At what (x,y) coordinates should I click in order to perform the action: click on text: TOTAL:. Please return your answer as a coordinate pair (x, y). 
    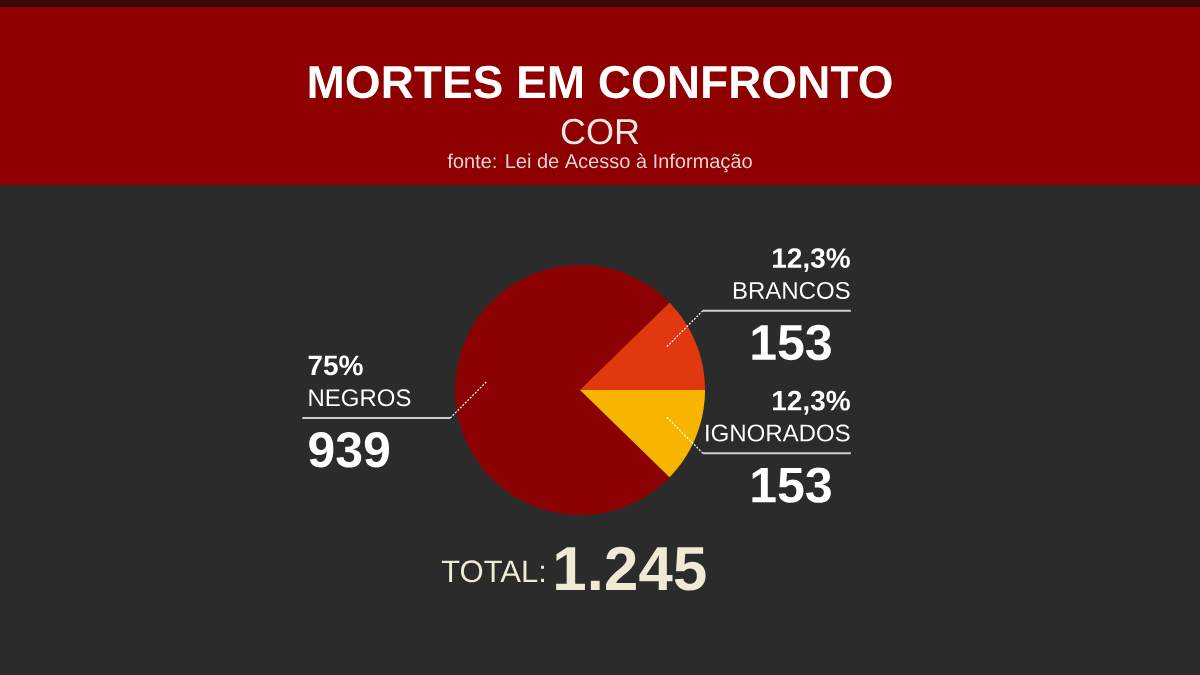
    Looking at the image, I should click on (492, 571).